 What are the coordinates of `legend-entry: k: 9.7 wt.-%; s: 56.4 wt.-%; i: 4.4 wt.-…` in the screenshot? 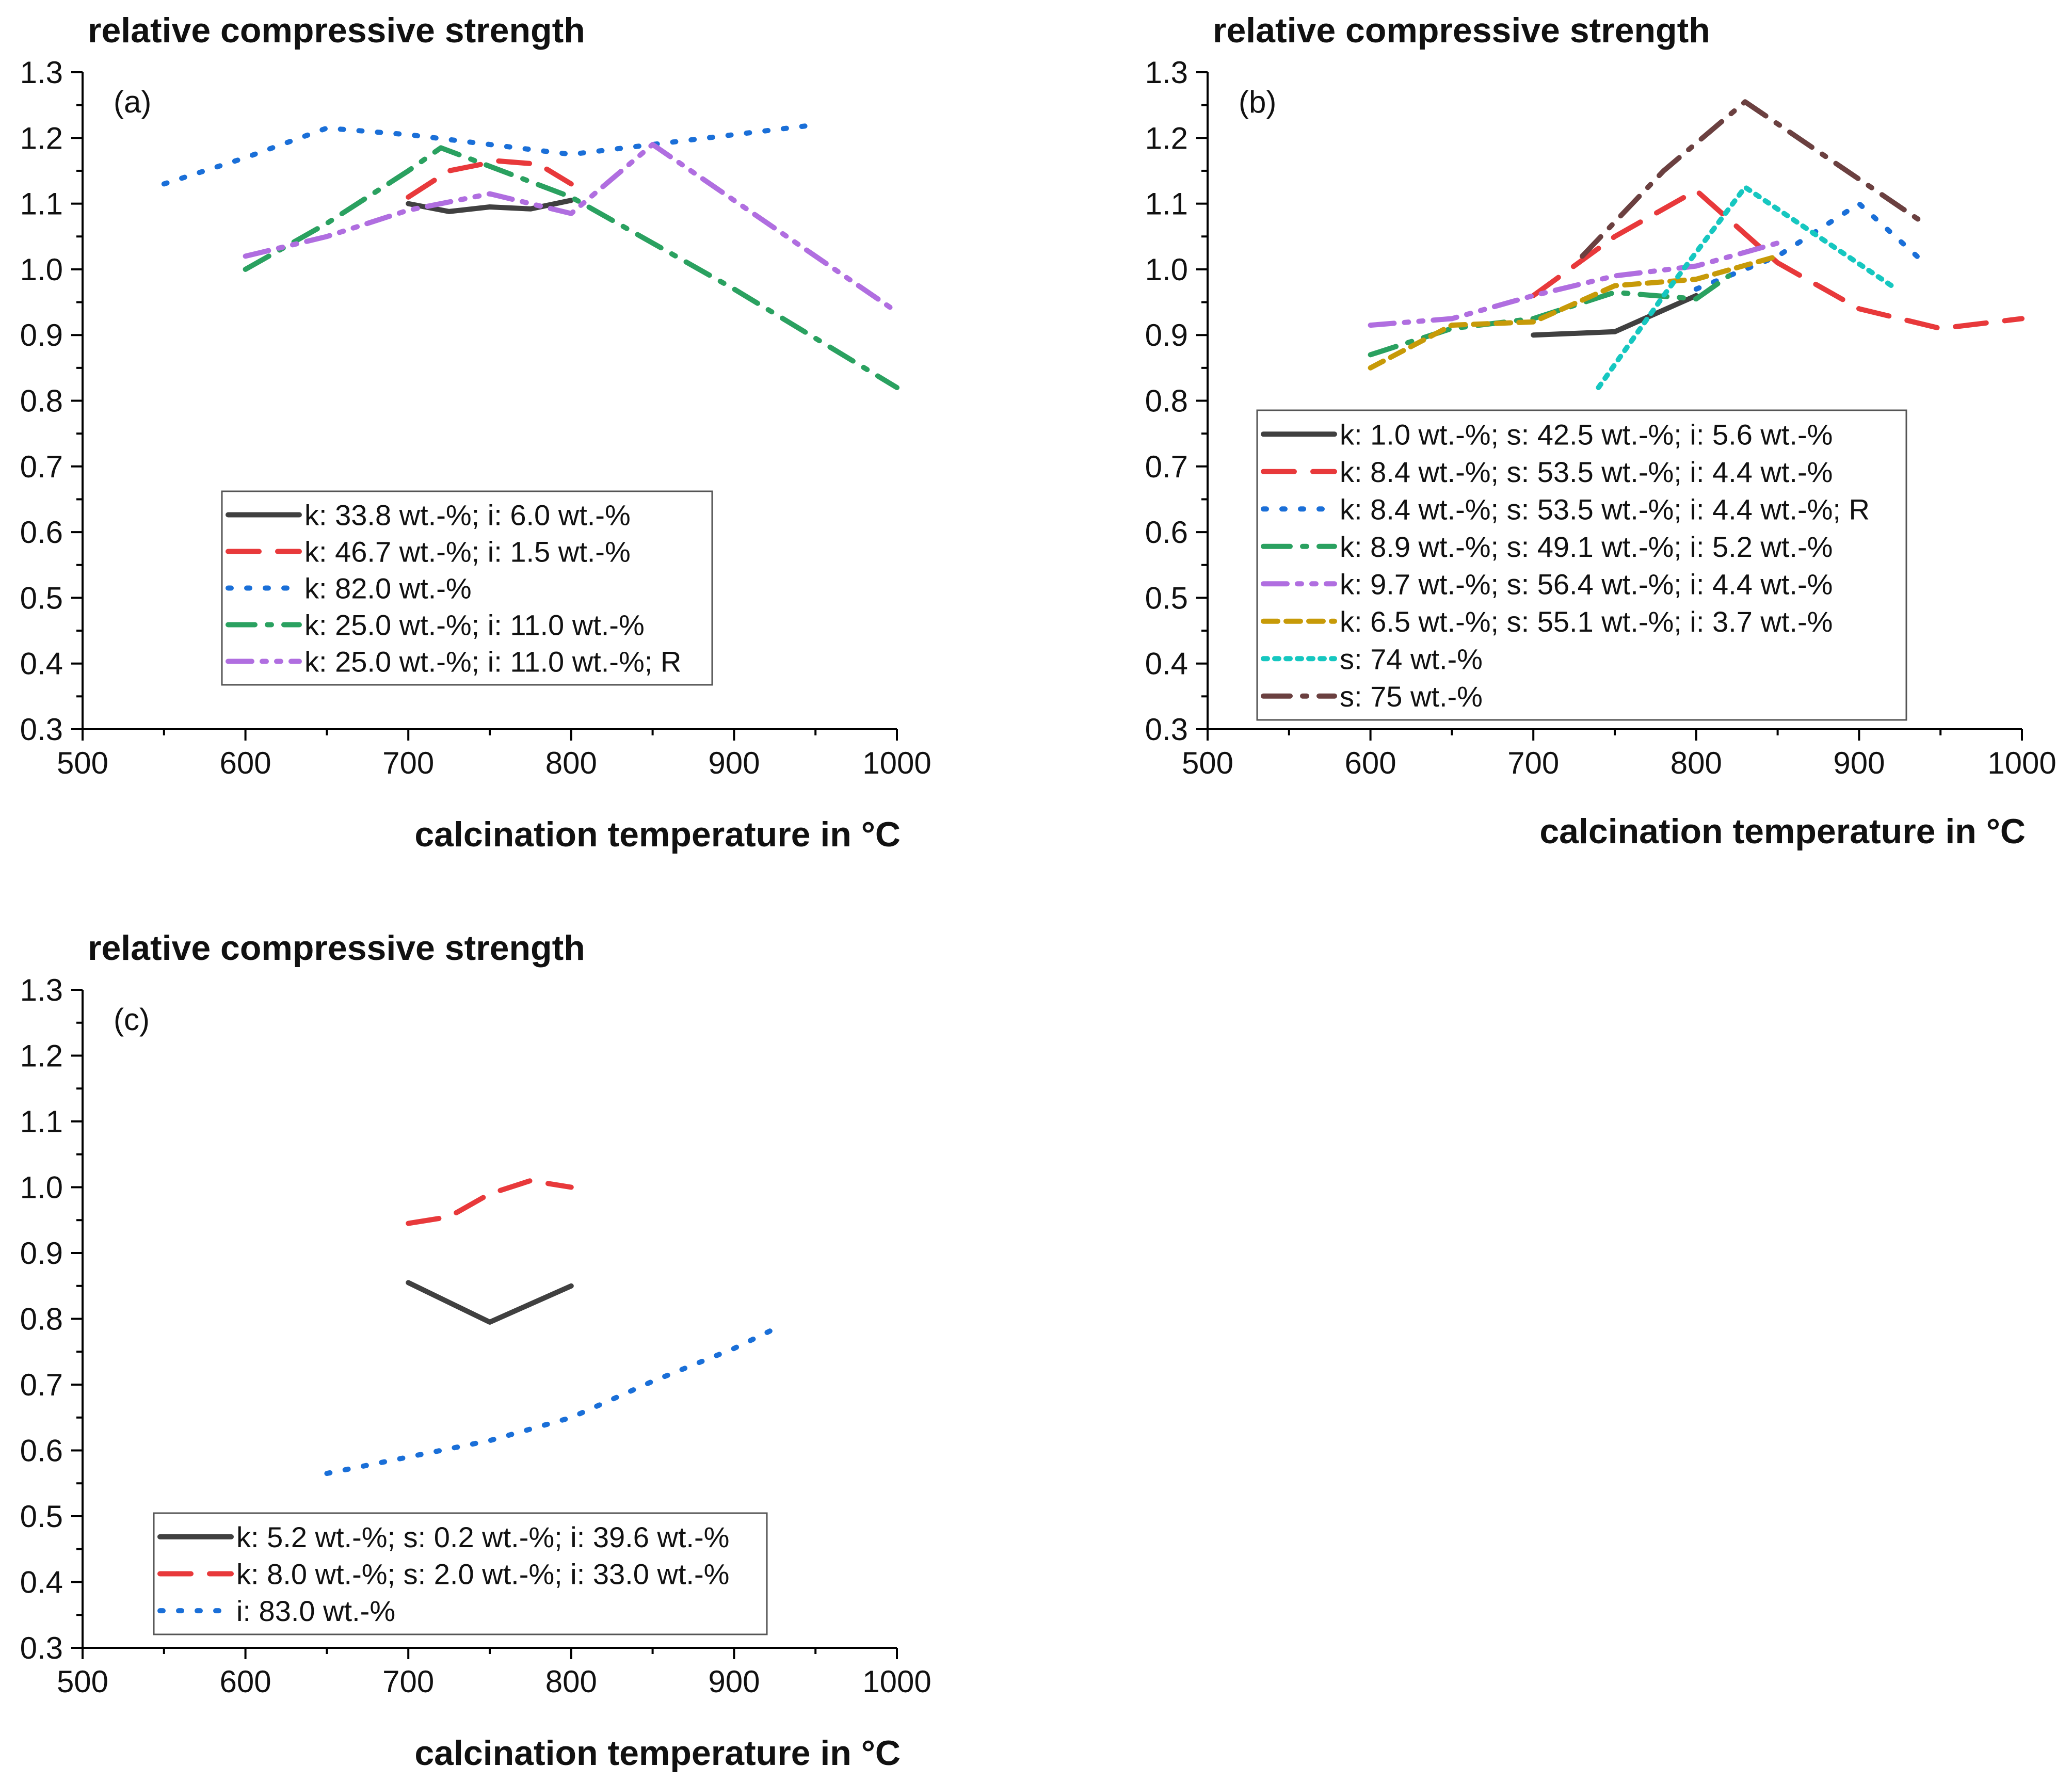 It's located at (1586, 584).